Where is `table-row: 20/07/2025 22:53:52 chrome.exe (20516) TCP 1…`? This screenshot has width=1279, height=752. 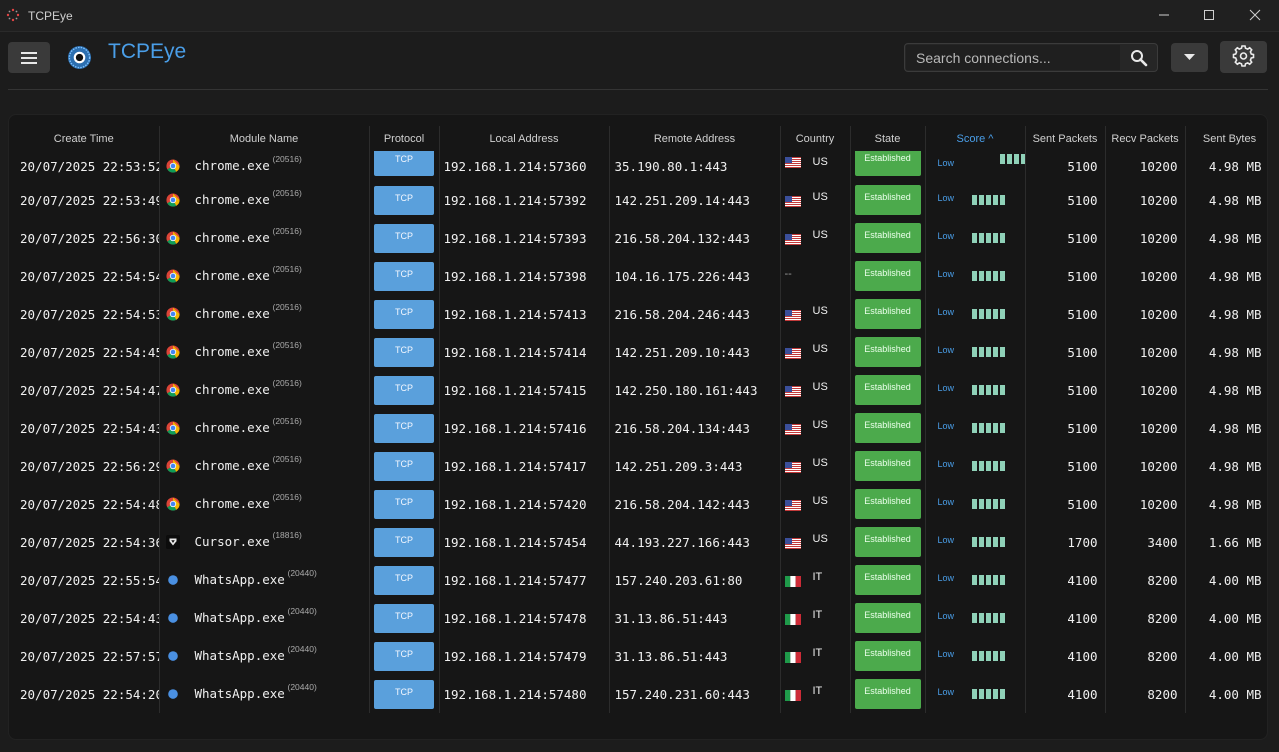 table-row: 20/07/2025 22:53:52 chrome.exe (20516) TCP 1… is located at coordinates (638, 166).